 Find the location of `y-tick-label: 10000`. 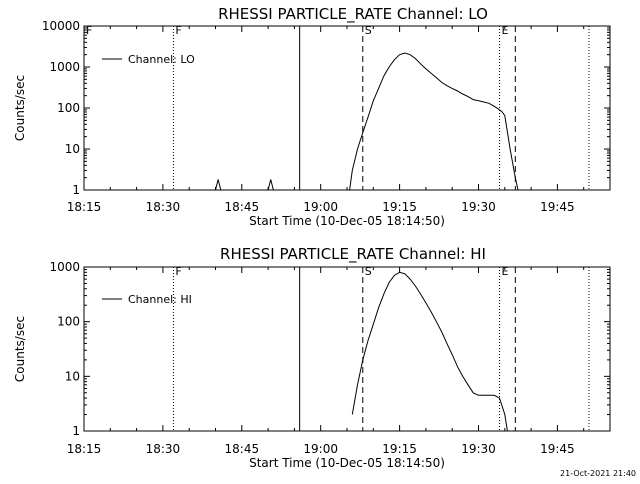

y-tick-label: 10000 is located at coordinates (61, 26).